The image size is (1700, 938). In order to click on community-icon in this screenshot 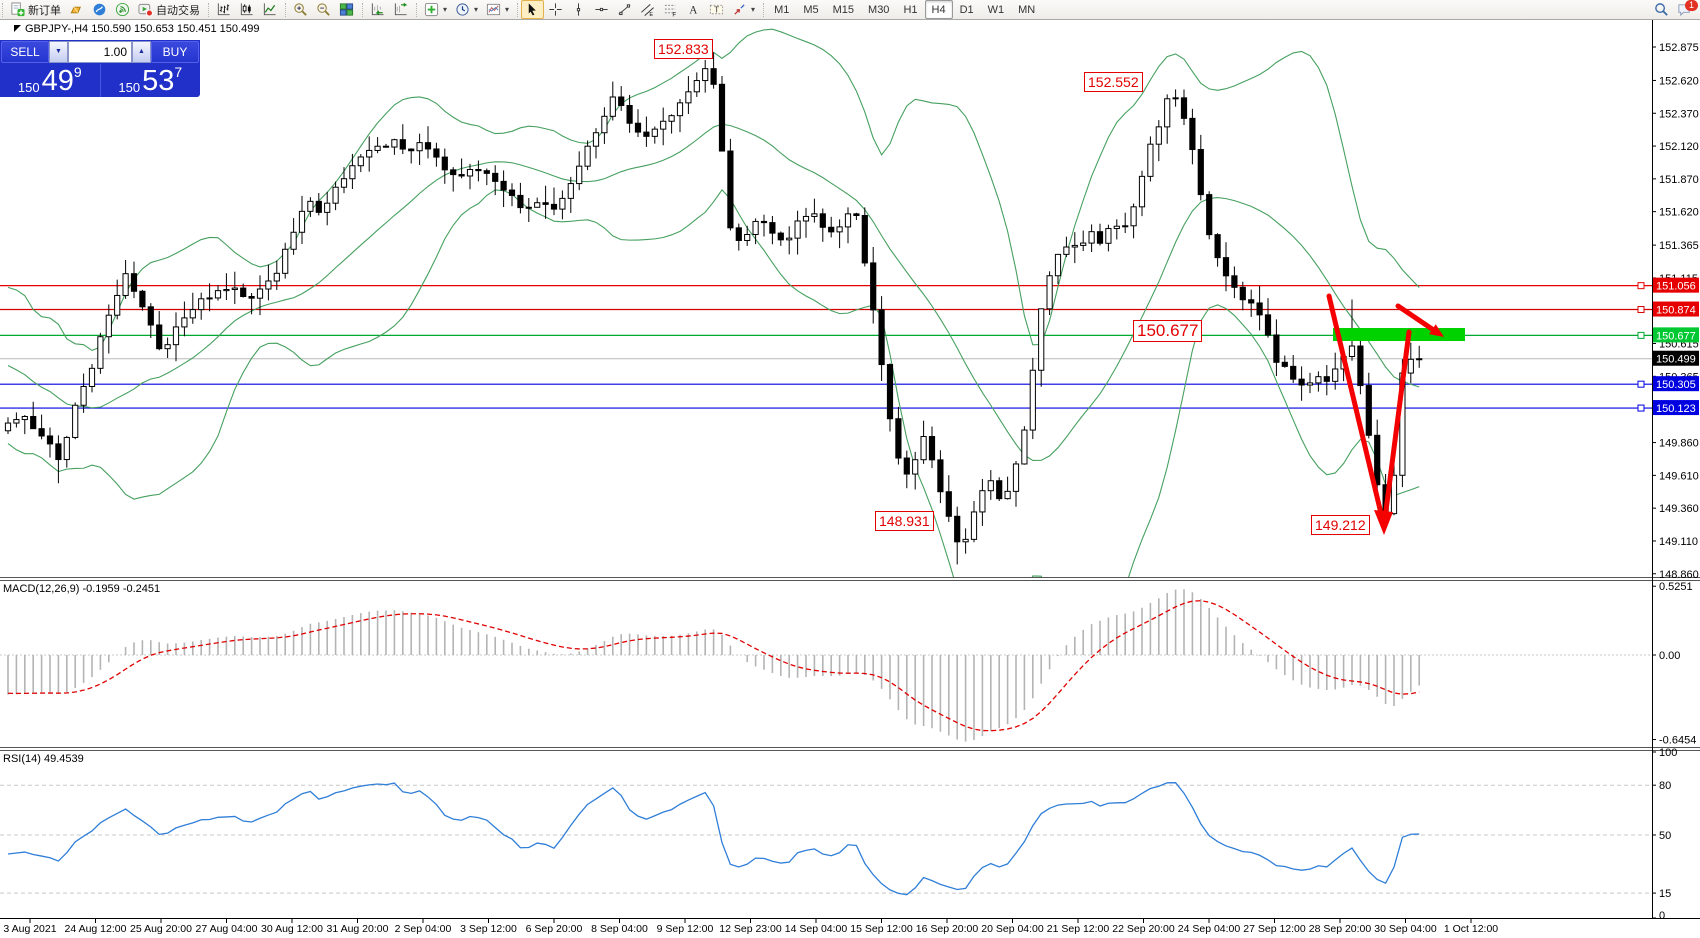, I will do `click(99, 9)`.